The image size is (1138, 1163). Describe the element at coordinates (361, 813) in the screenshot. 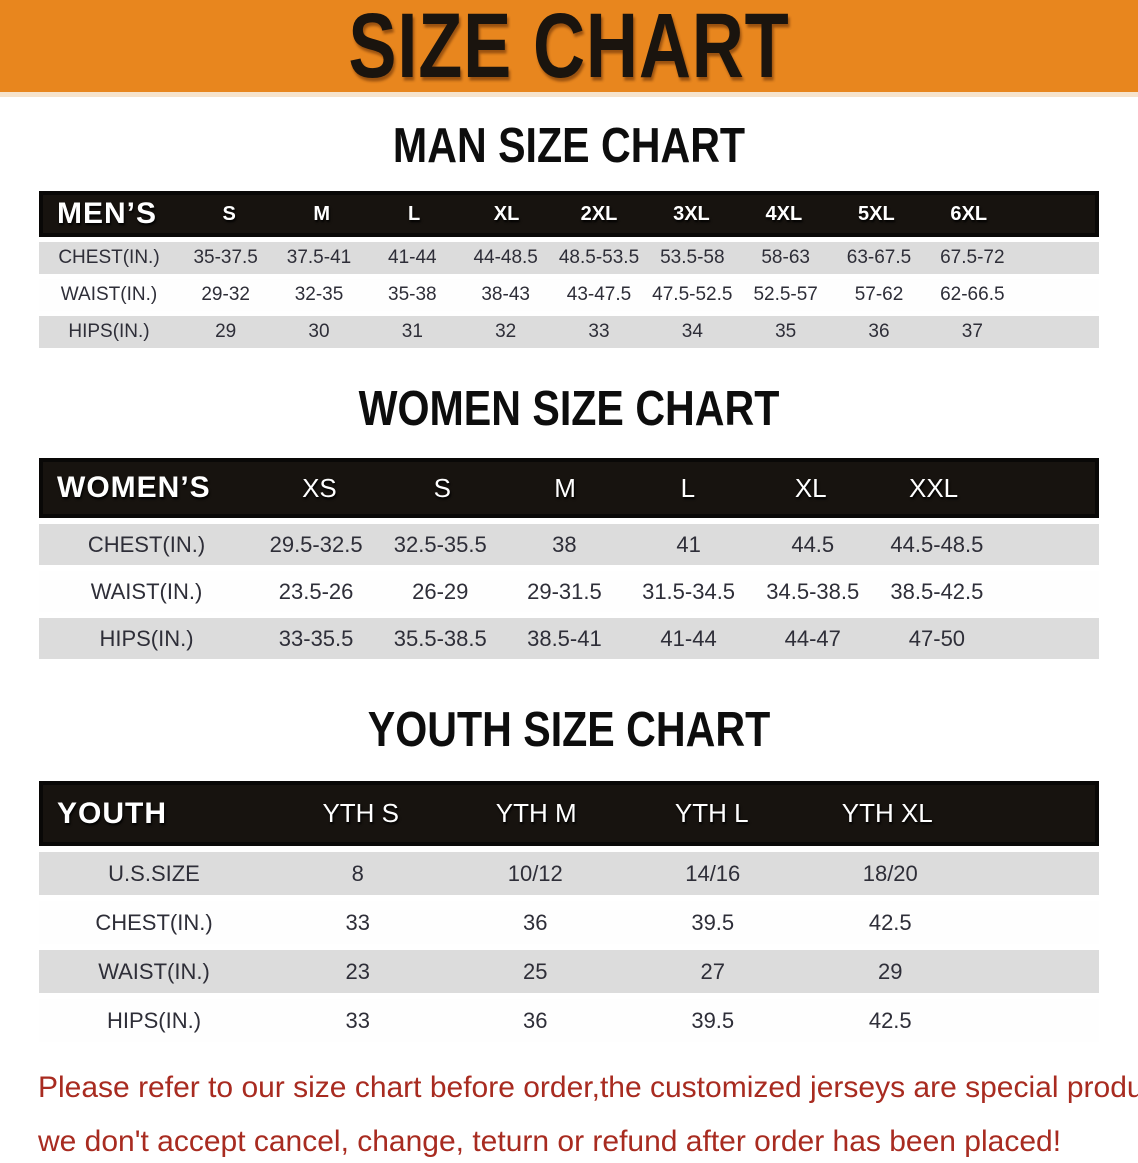

I see `size-column-header: YTH S` at that location.